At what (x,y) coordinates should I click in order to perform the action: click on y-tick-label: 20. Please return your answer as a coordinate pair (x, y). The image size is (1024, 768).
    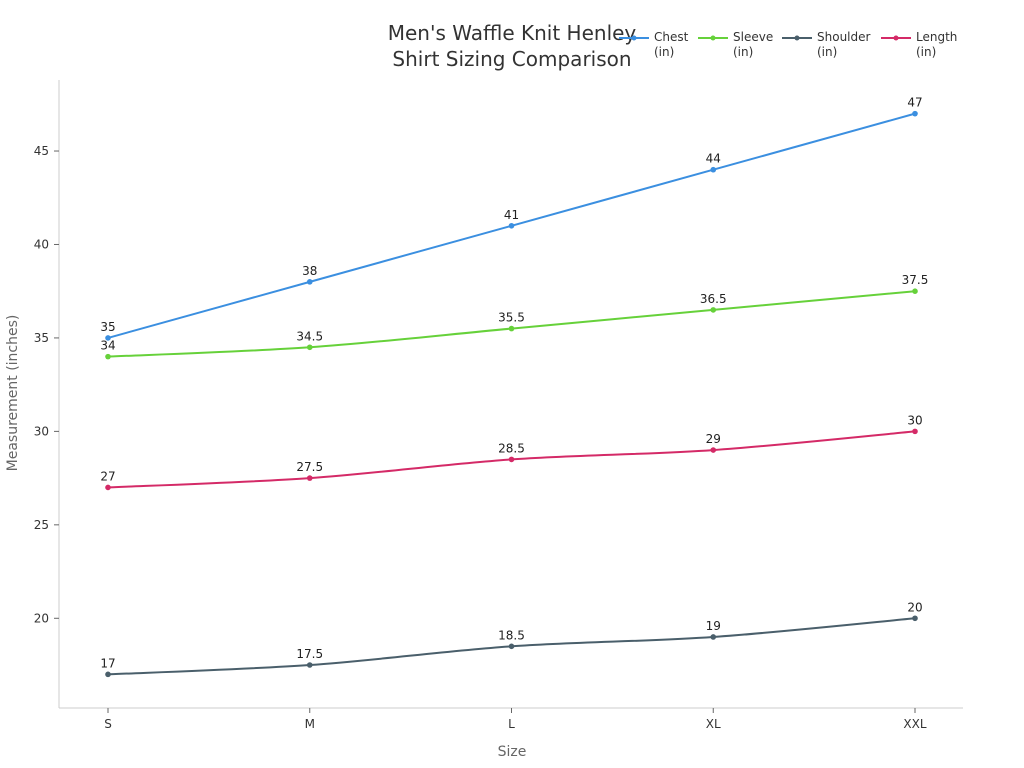
    Looking at the image, I should click on (41, 618).